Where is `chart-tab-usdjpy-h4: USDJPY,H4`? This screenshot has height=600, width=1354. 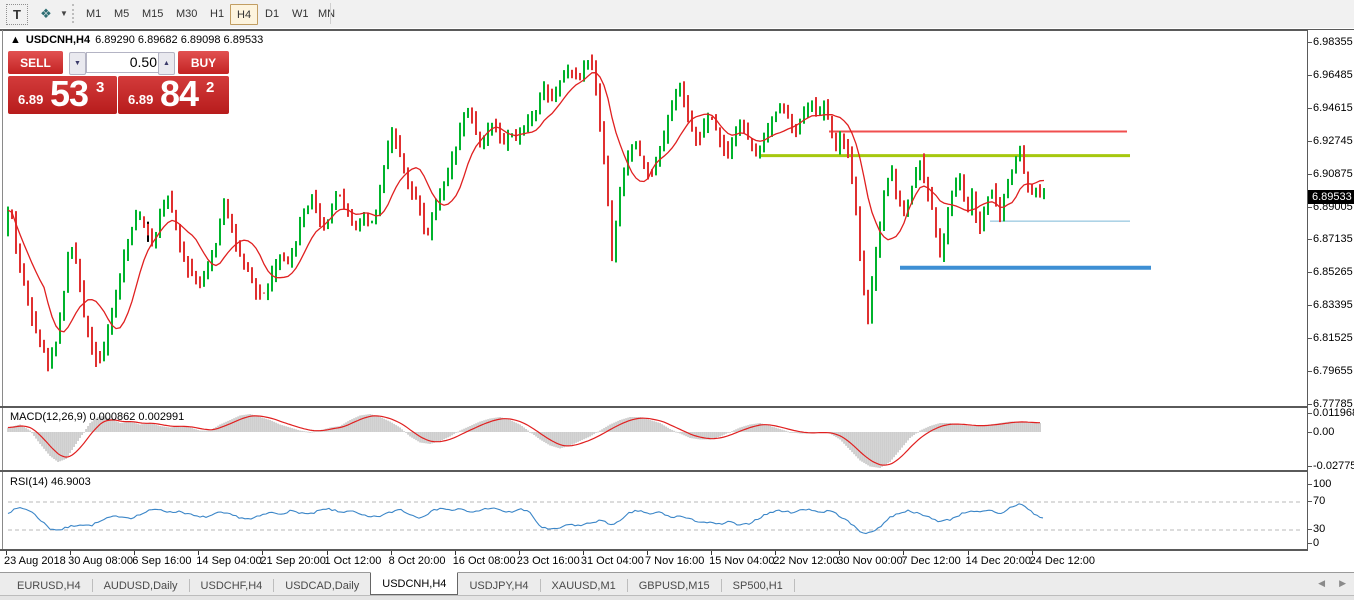 chart-tab-usdjpy-h4: USDJPY,H4 is located at coordinates (499, 585).